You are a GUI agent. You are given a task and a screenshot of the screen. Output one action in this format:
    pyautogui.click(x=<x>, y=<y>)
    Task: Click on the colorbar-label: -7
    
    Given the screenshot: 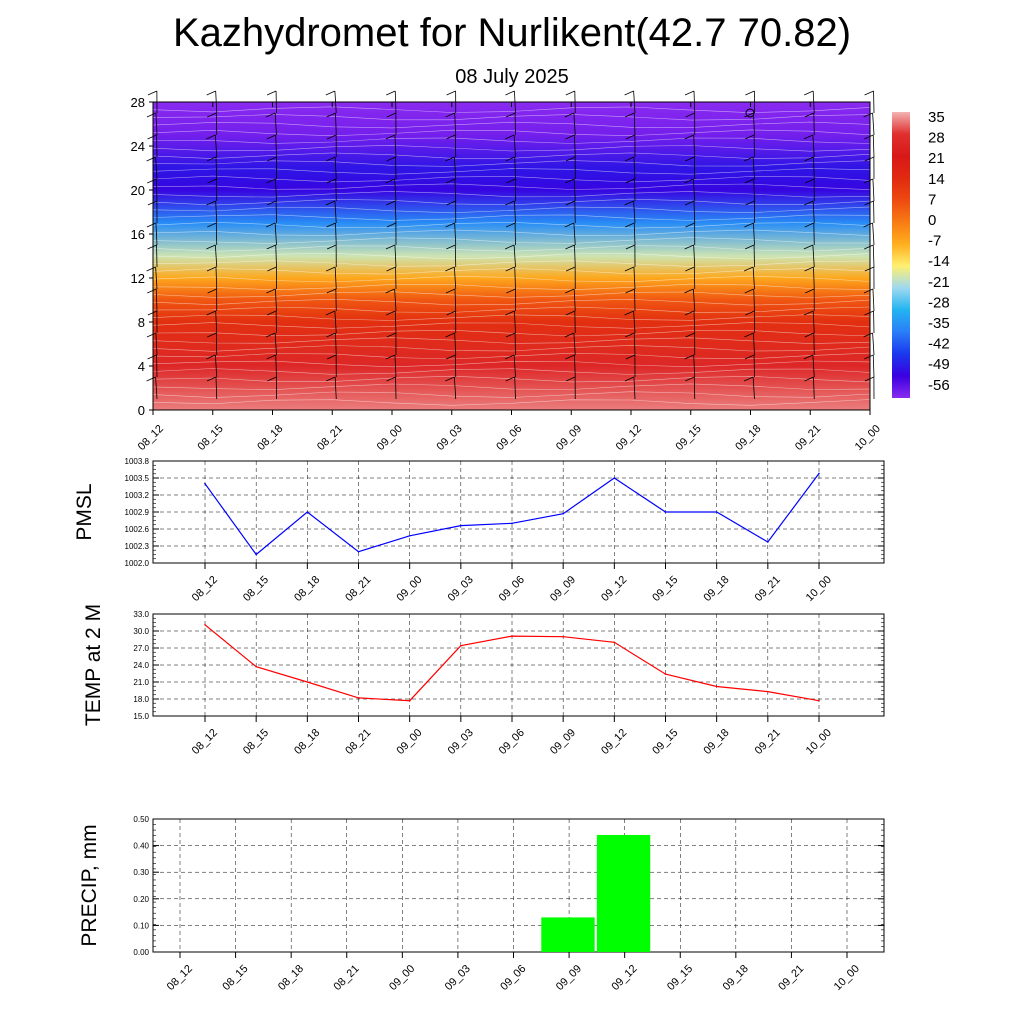 What is the action you would take?
    pyautogui.click(x=934, y=241)
    